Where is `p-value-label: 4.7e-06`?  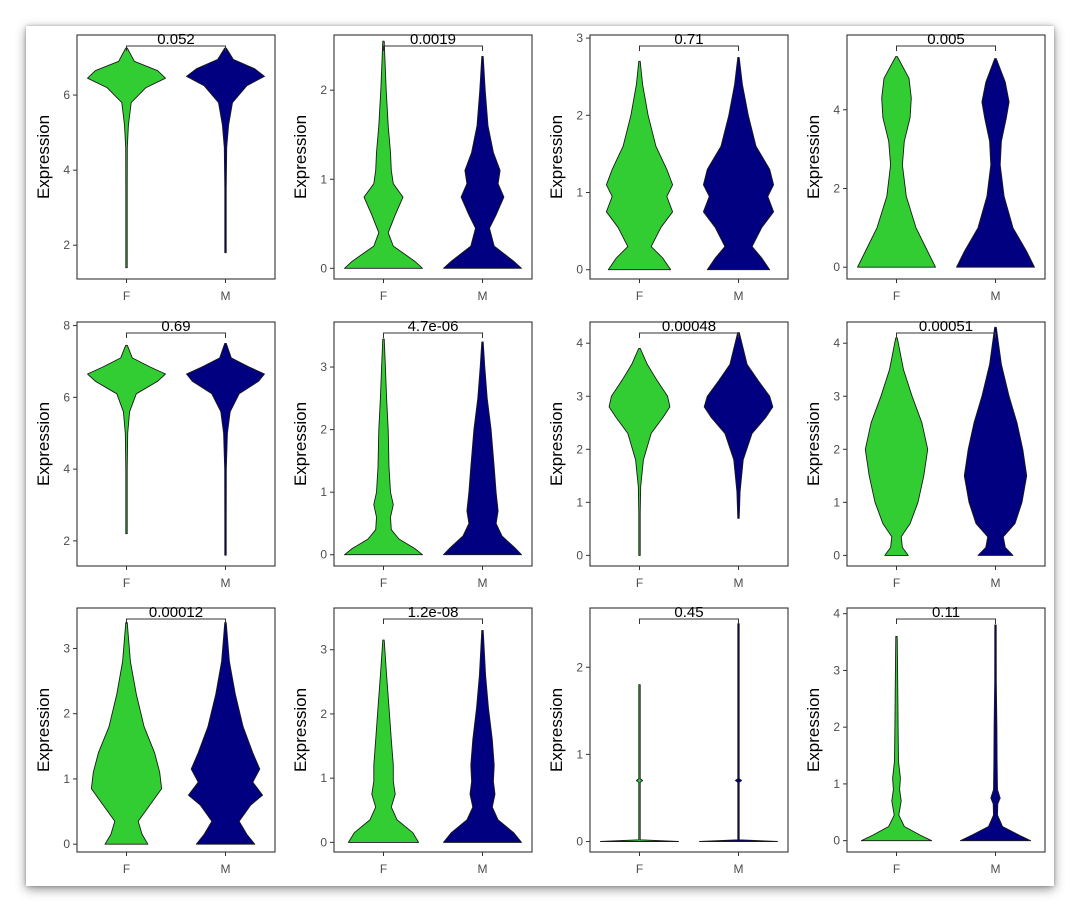
p-value-label: 4.7e-06 is located at coordinates (433, 326).